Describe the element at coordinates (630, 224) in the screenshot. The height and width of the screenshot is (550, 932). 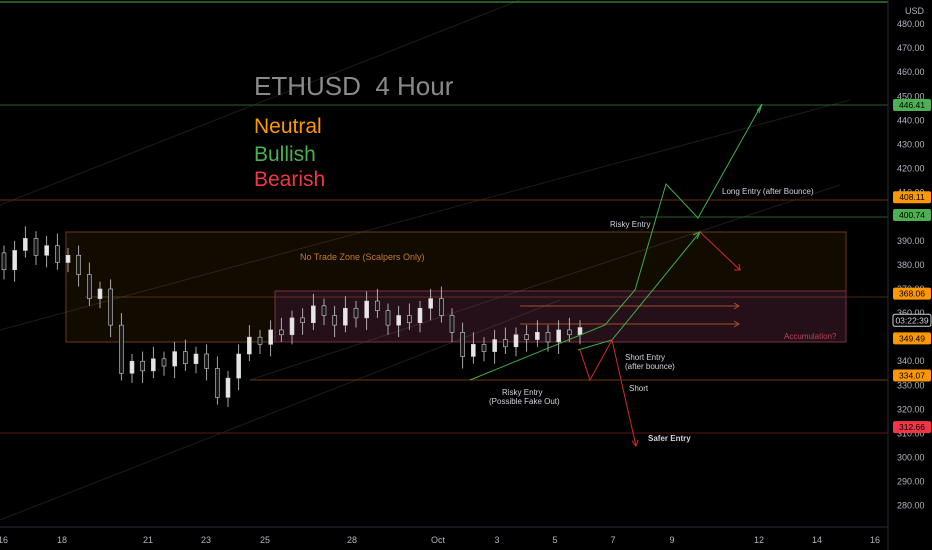
I see `risky-entry-top-label: Risky Entry` at that location.